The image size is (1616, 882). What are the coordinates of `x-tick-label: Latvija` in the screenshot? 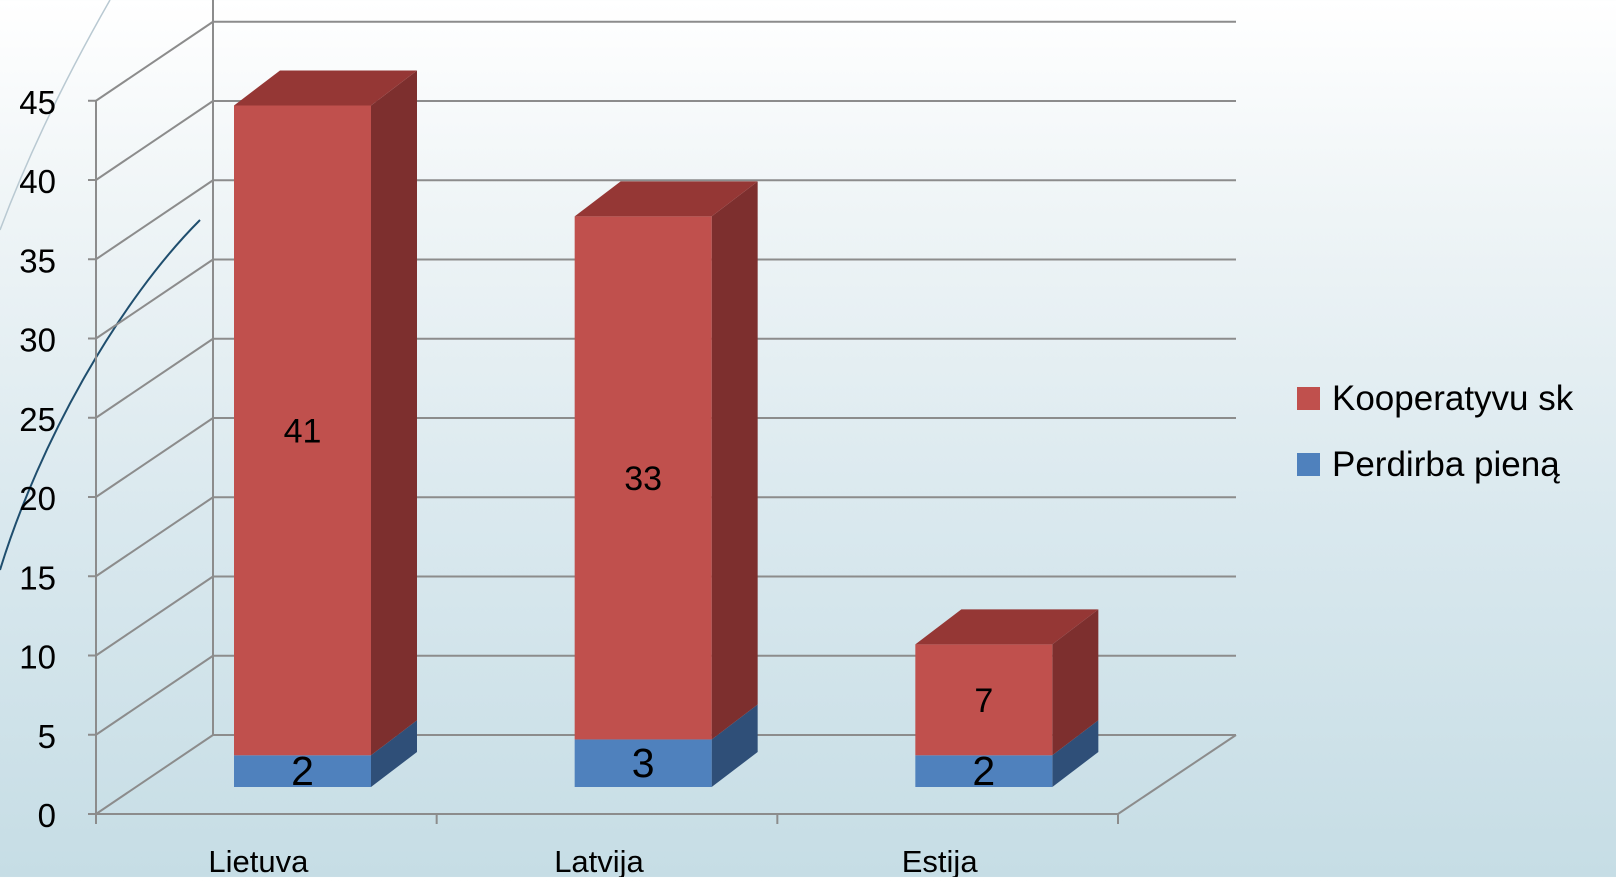 It's located at (599, 860).